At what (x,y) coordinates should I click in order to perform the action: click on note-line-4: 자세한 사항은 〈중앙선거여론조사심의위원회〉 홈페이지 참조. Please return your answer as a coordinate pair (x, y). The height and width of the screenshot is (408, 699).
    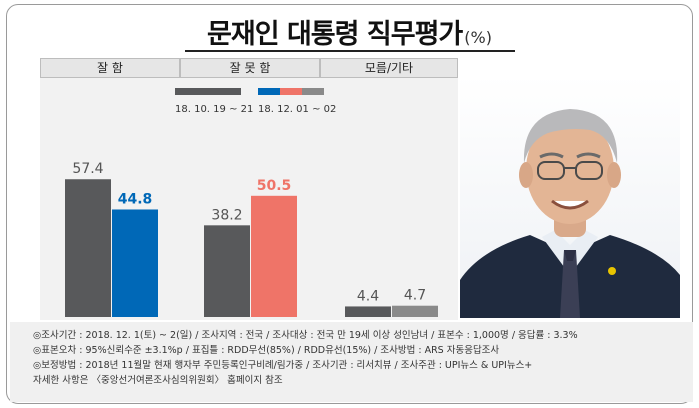
    Looking at the image, I should click on (158, 380).